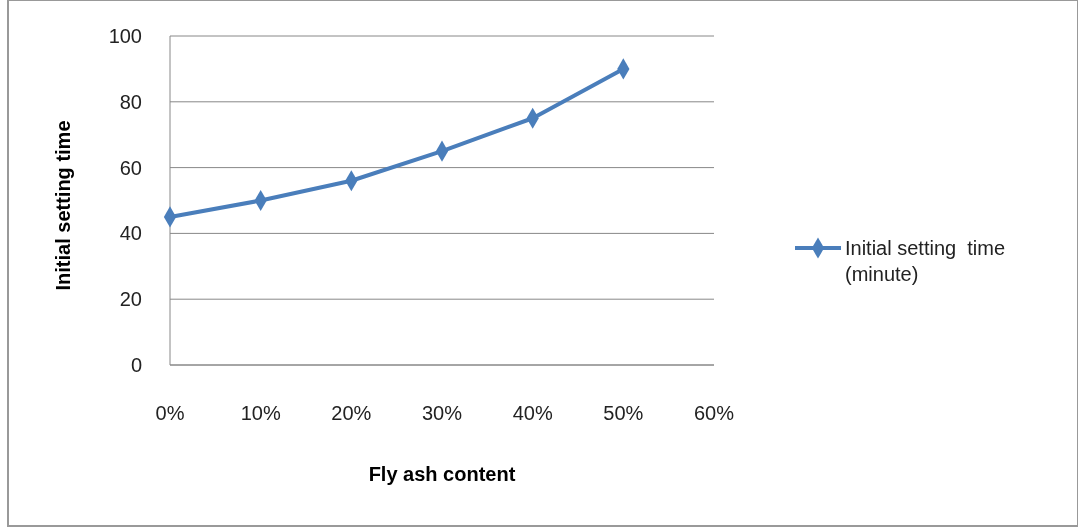 Image resolution: width=1078 pixels, height=529 pixels. I want to click on legend-label: Initial setting time (minute), so click(925, 261).